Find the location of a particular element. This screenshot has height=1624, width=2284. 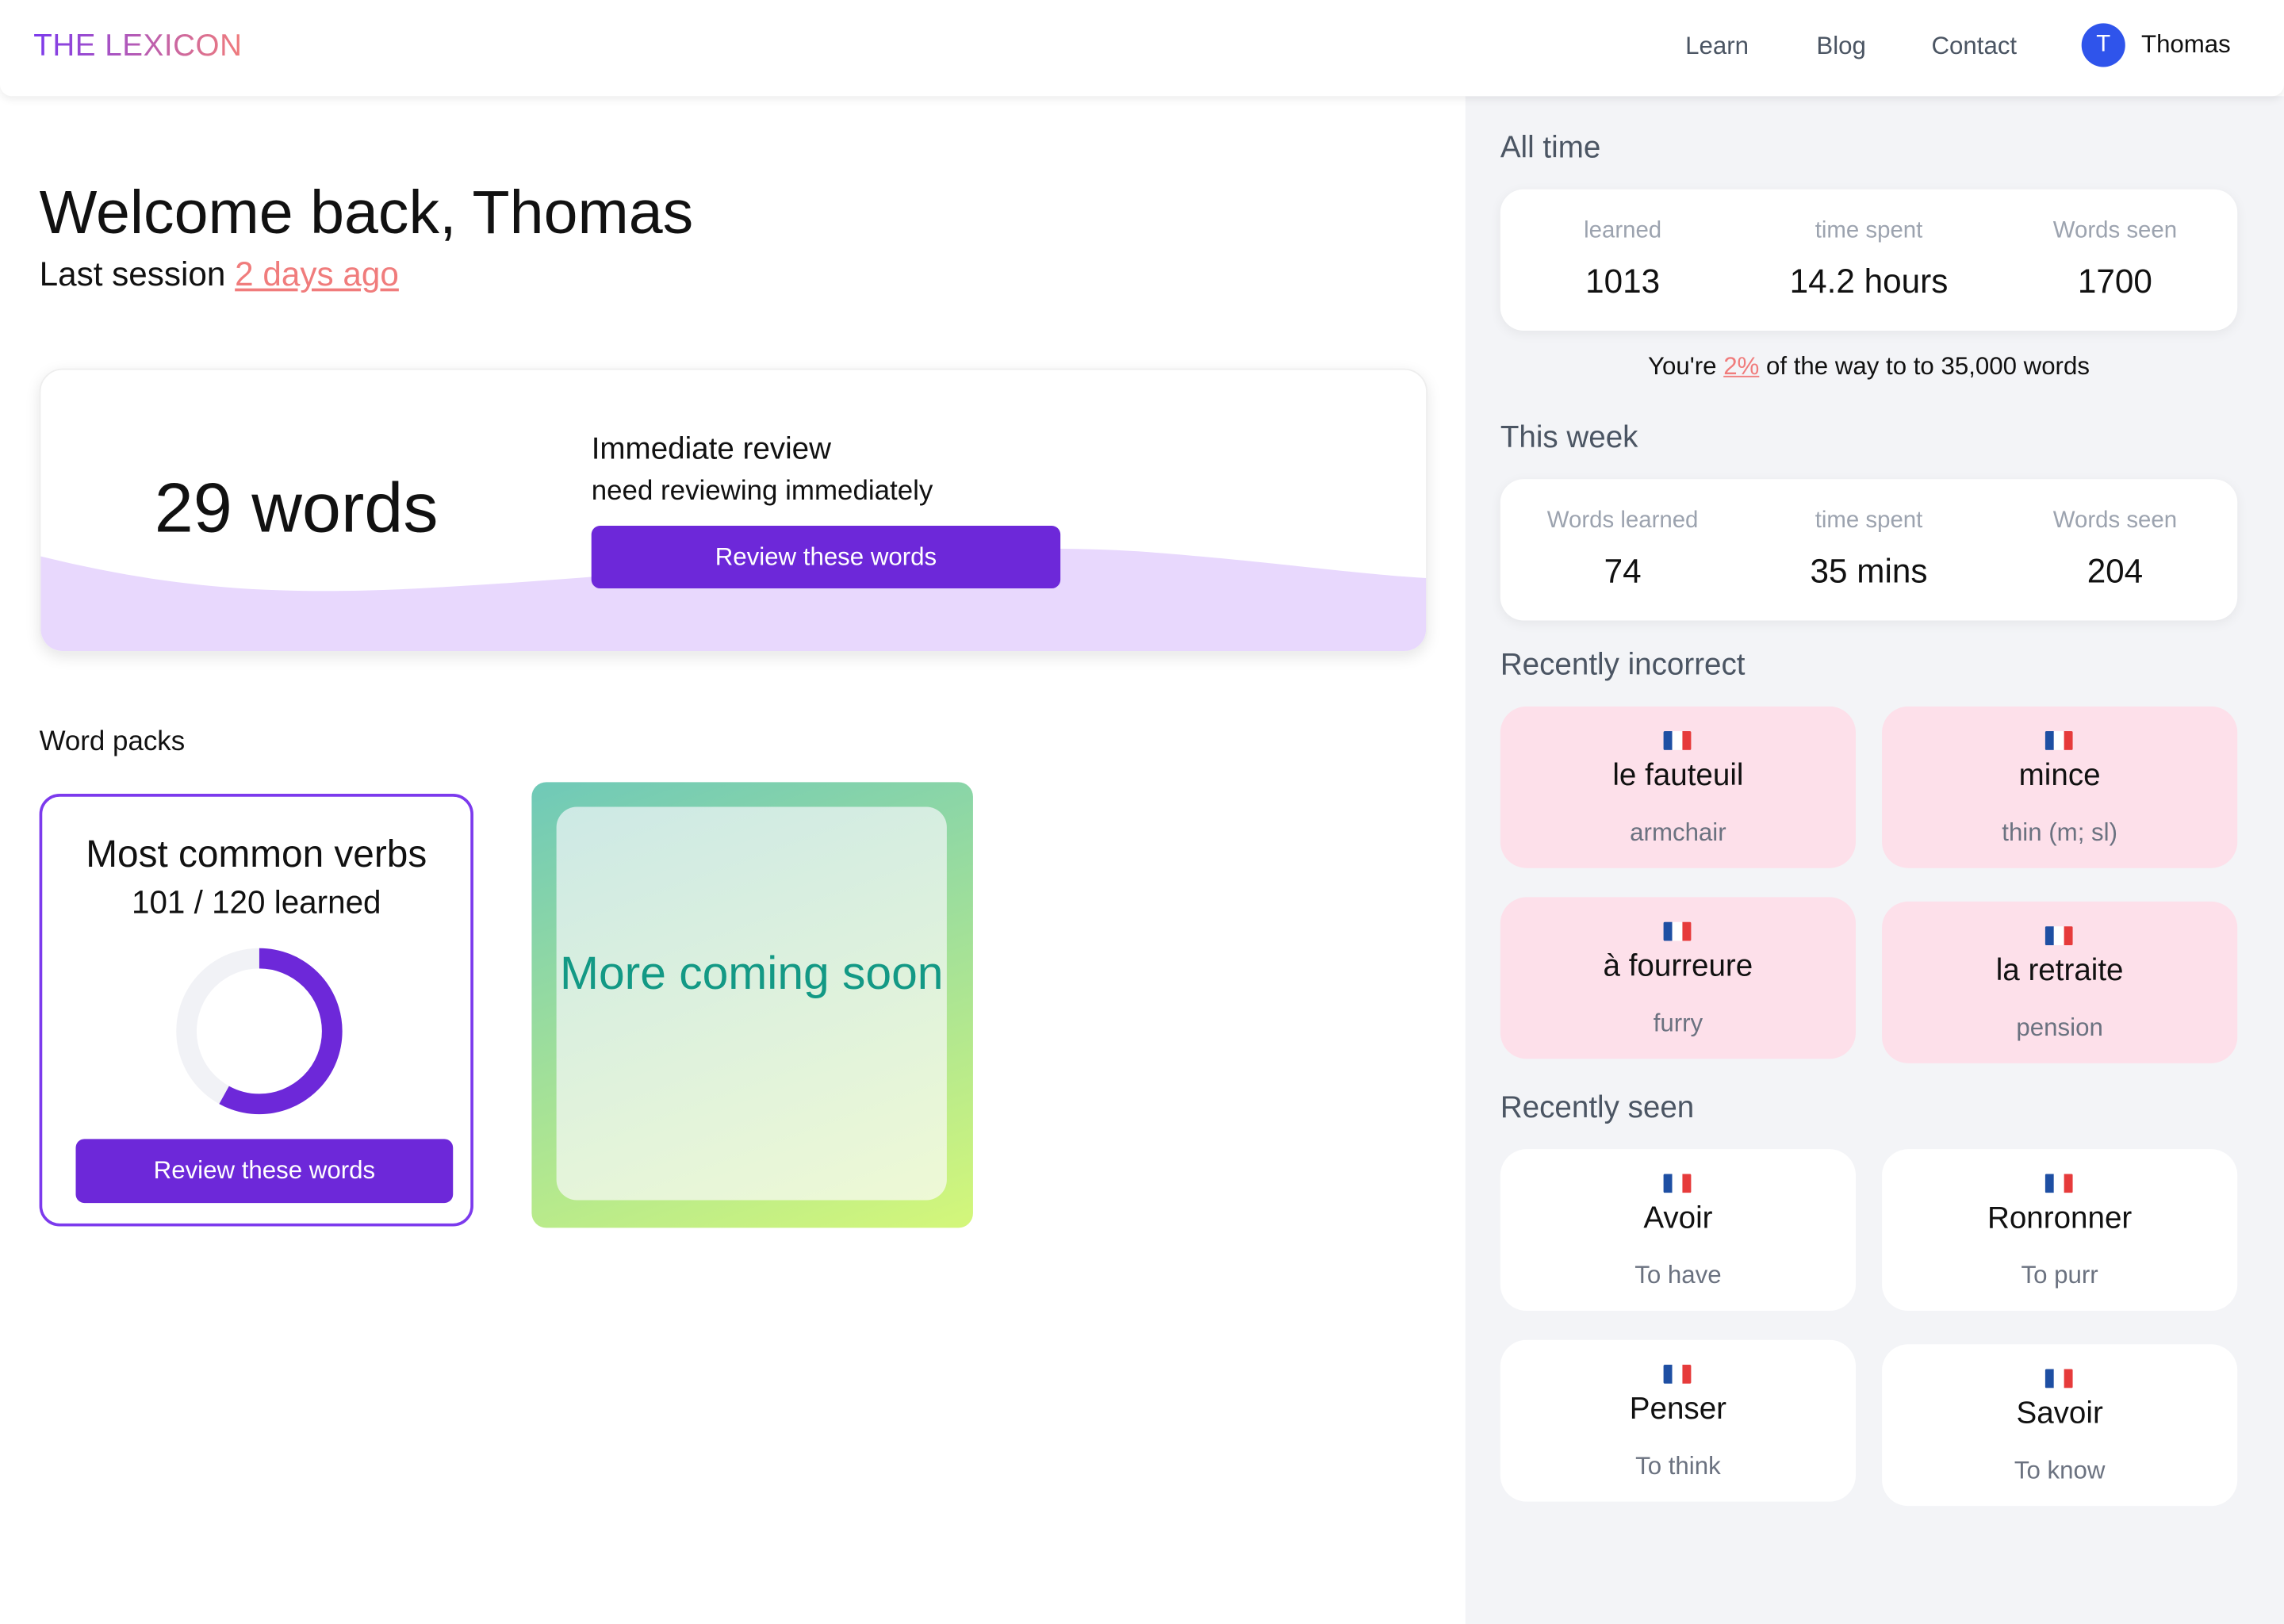

stat-value: 14.2 hours is located at coordinates (1869, 281).